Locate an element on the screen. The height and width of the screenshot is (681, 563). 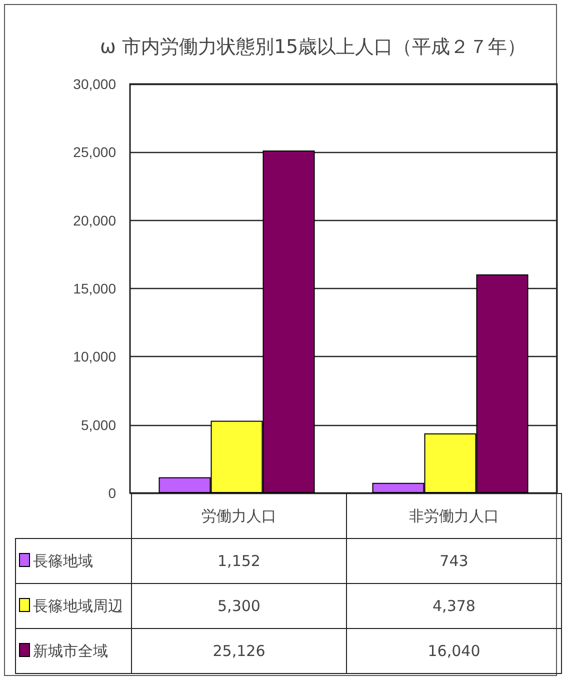
x-tick-label: 労働力人口 is located at coordinates (239, 516).